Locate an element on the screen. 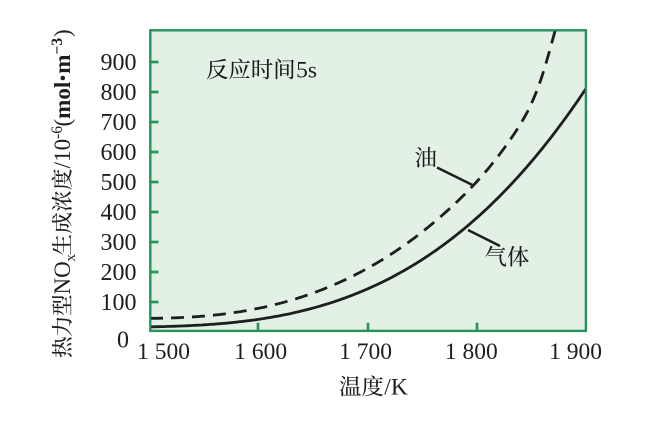 The height and width of the screenshot is (425, 650). svg-text: 600 is located at coordinates (119, 153).